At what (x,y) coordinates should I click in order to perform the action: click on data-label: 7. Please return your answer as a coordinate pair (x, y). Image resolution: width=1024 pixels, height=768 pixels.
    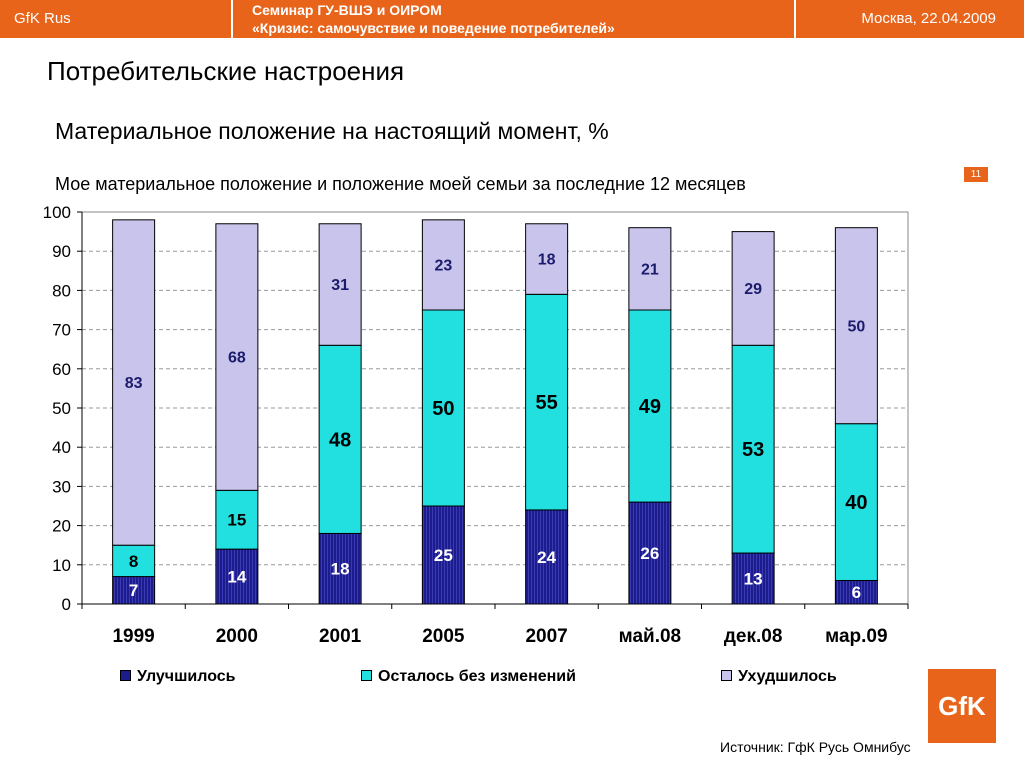
    Looking at the image, I should click on (133, 590).